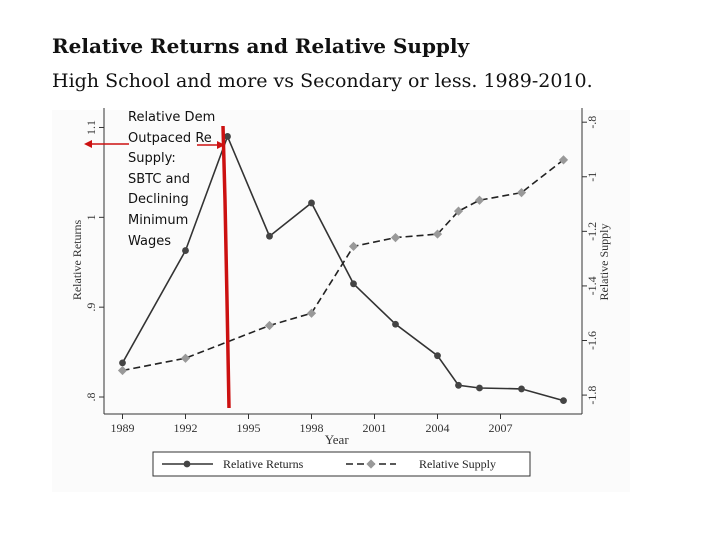  What do you see at coordinates (123, 428) in the screenshot?
I see `x-tick-label: 1989` at bounding box center [123, 428].